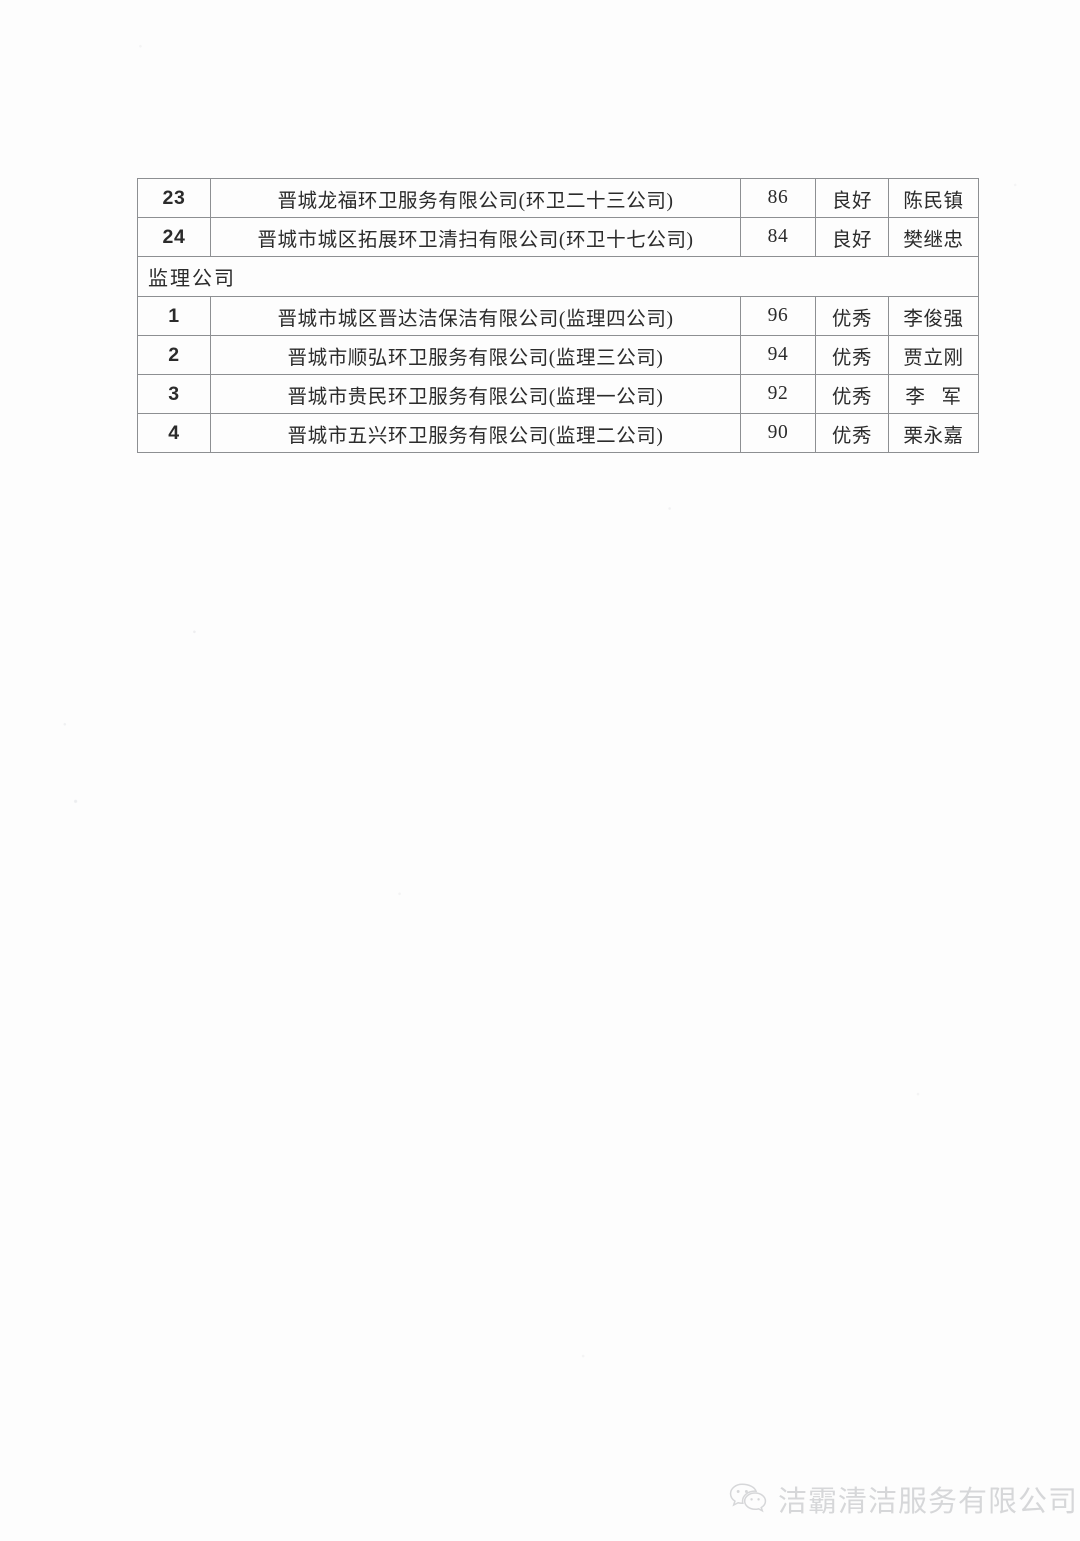  What do you see at coordinates (778, 355) in the screenshot?
I see `score-cell: 94` at bounding box center [778, 355].